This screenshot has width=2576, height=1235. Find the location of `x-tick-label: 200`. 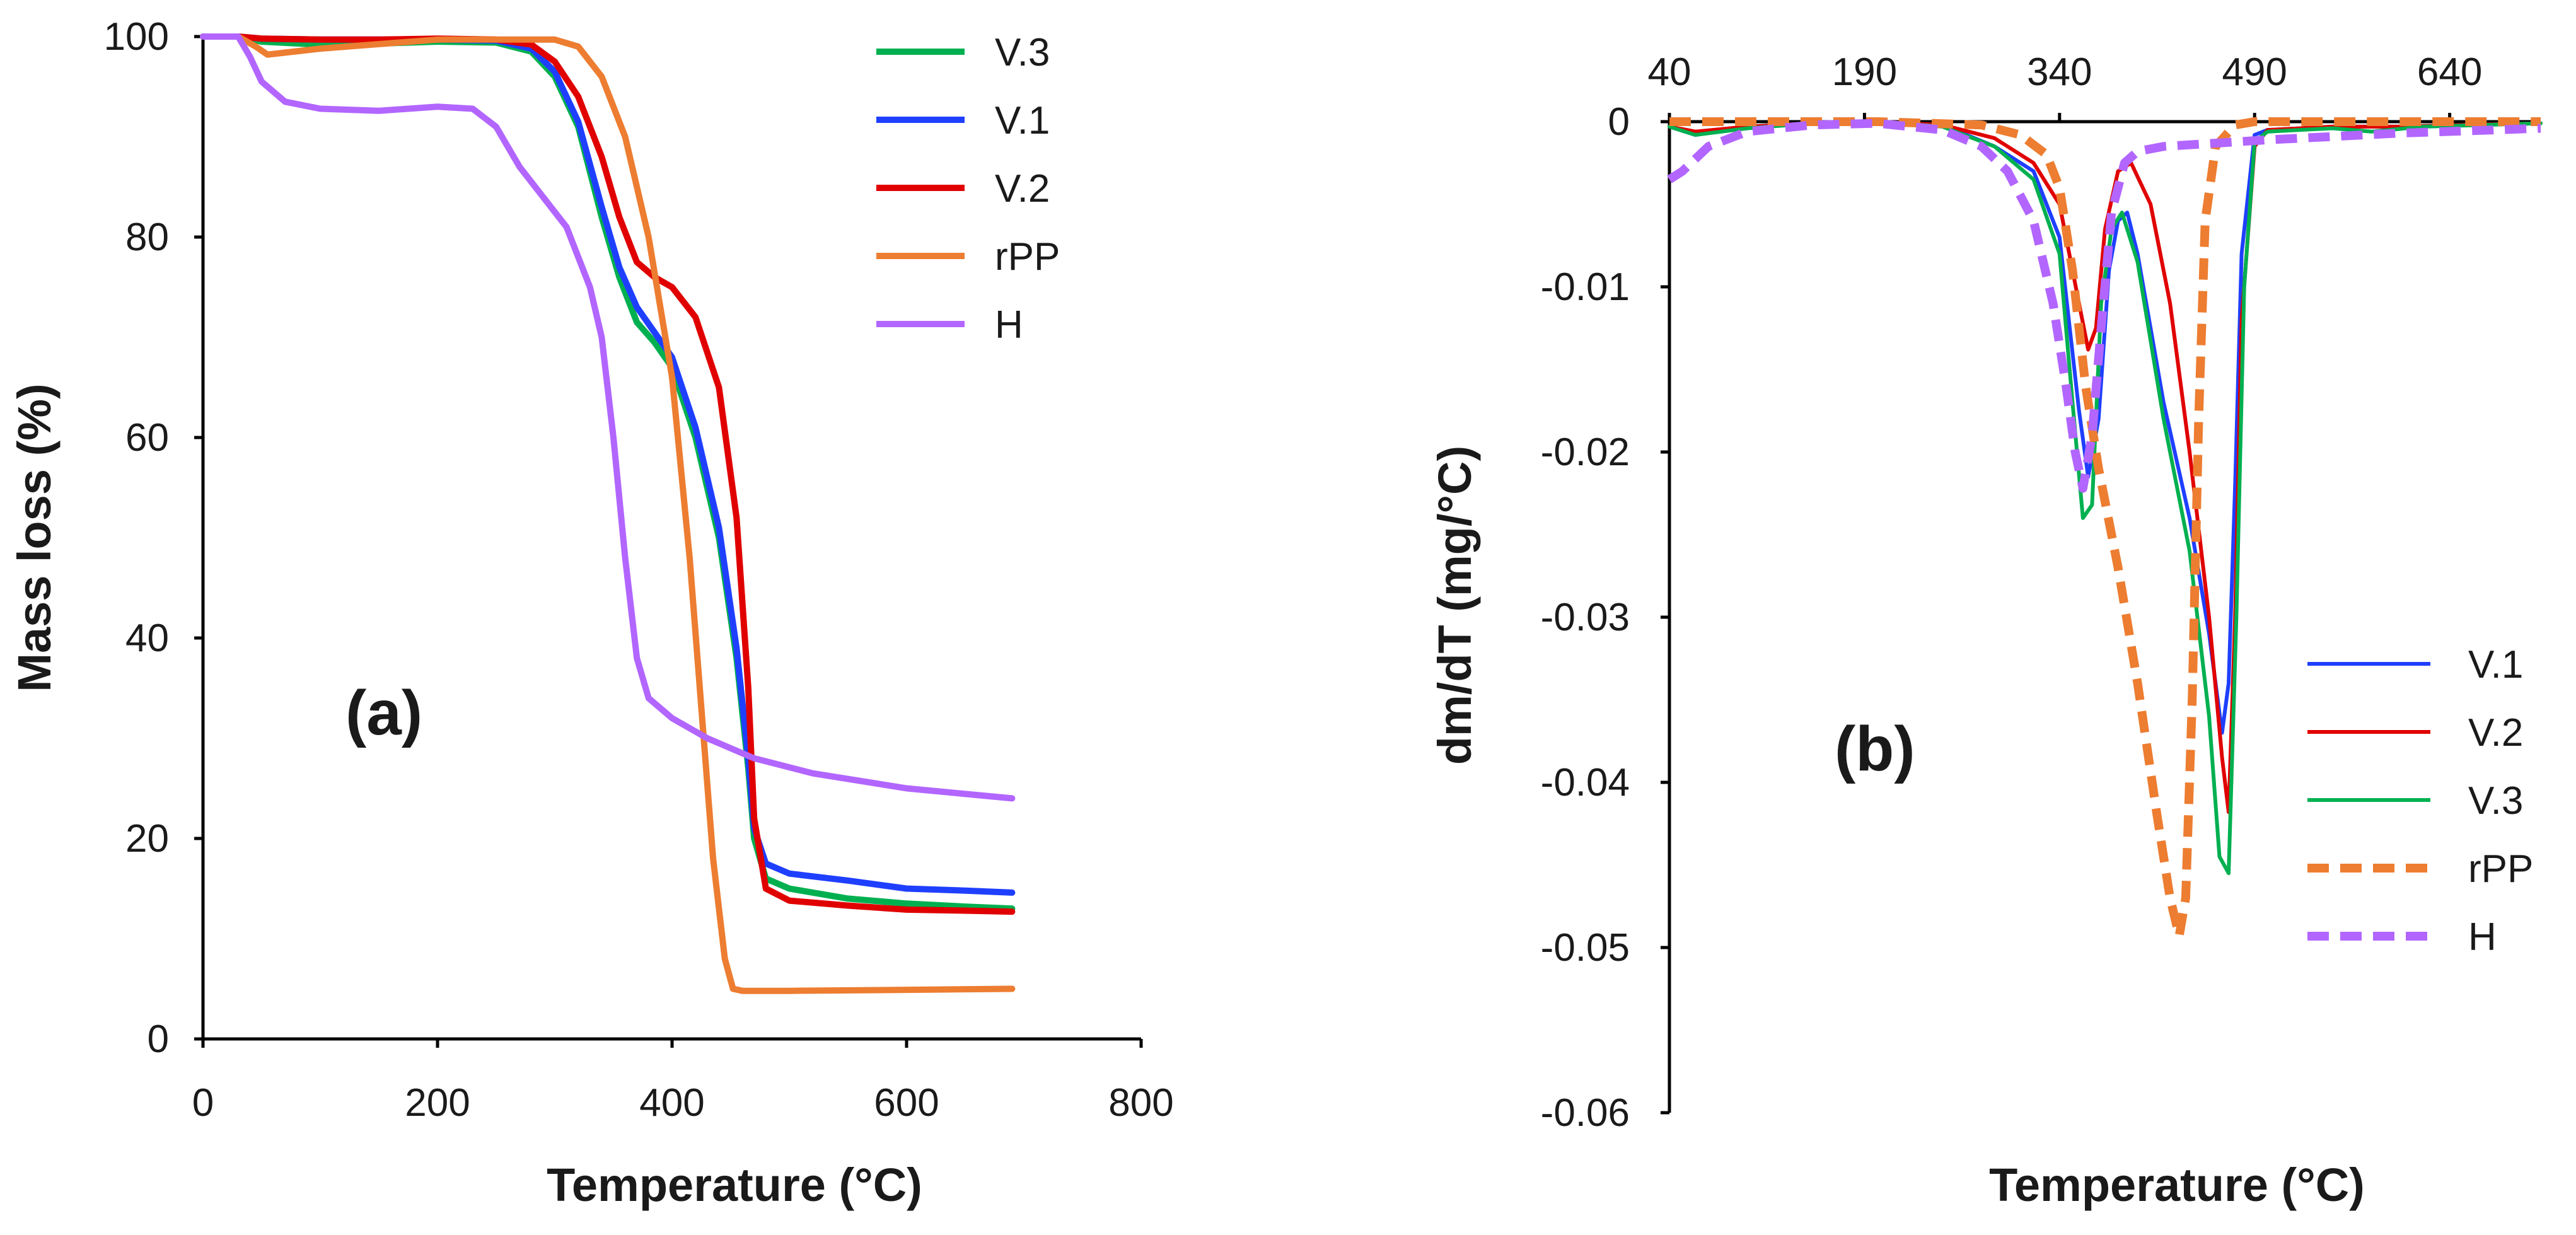

x-tick-label: 200 is located at coordinates (438, 1103).